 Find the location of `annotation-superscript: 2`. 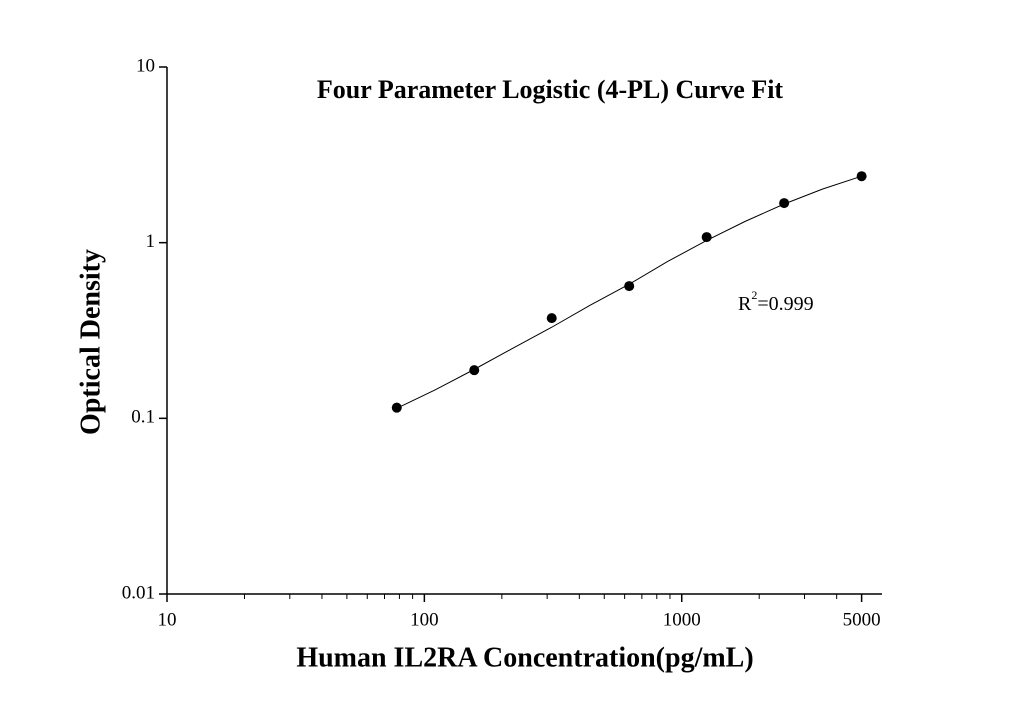

annotation-superscript: 2 is located at coordinates (754, 295).